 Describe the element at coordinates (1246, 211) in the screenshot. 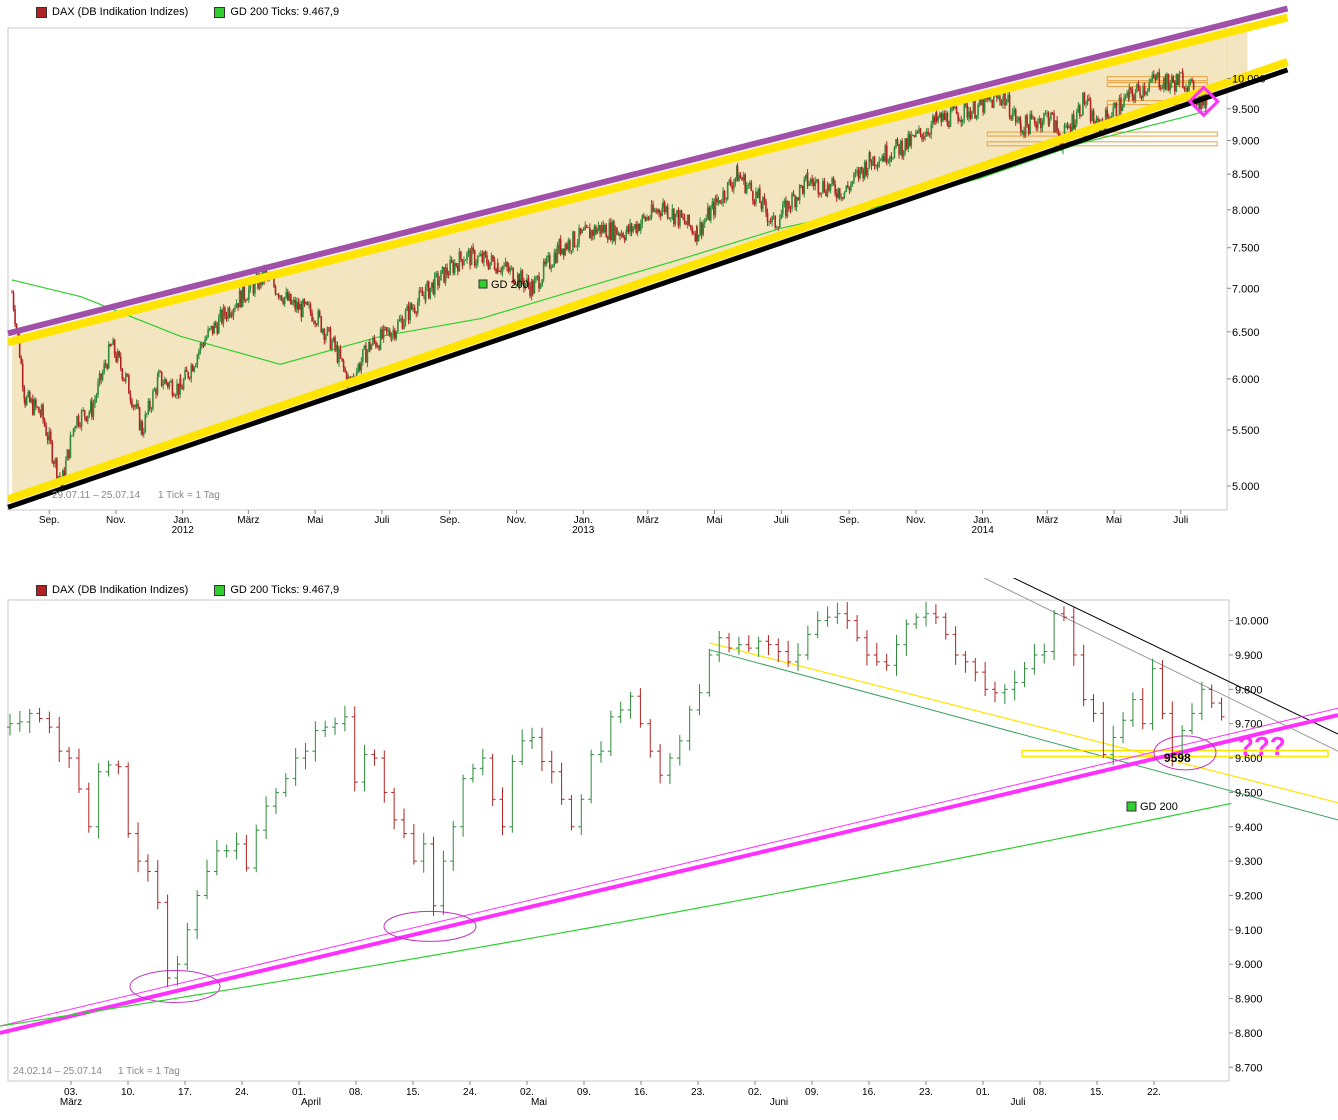

I see `y-tick-label: 8.000` at that location.